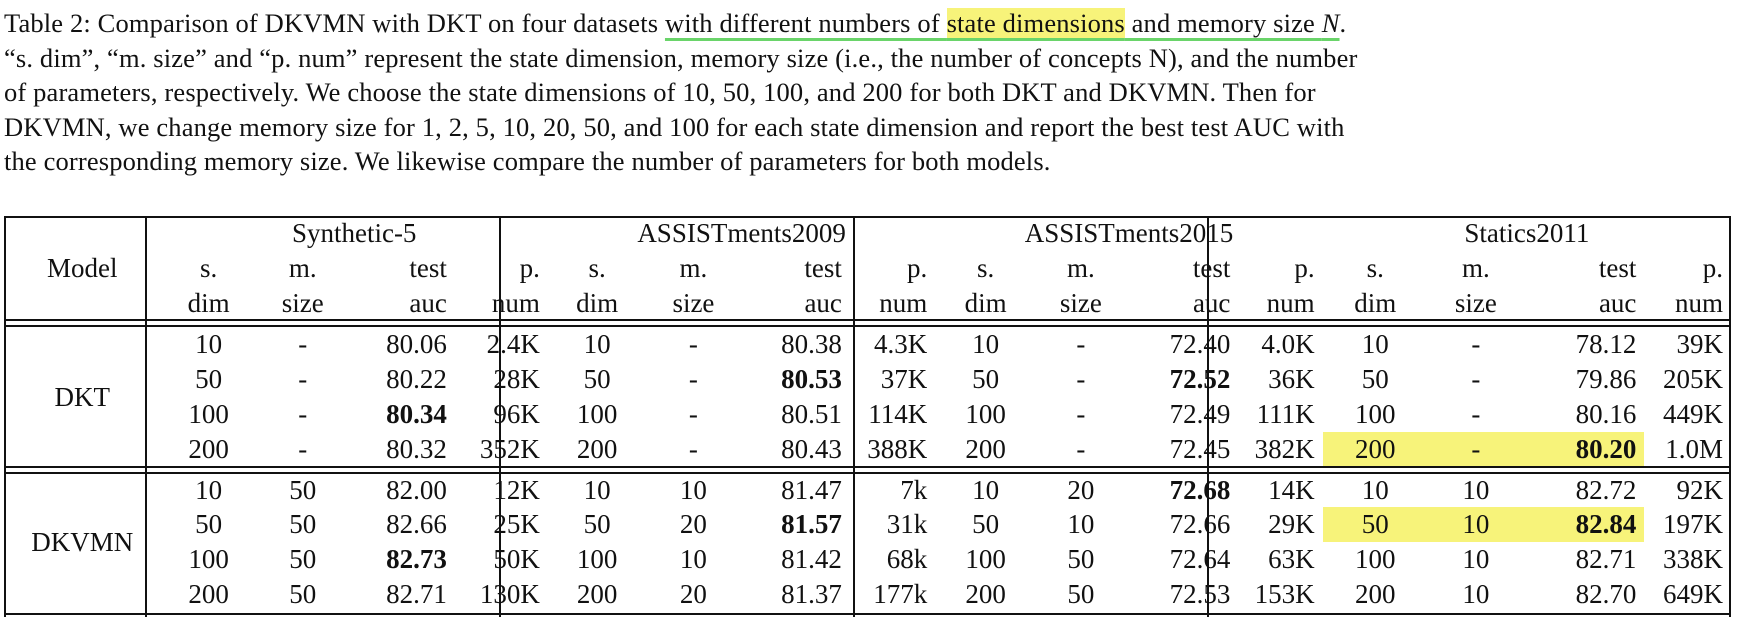 This screenshot has width=1739, height=623. Describe the element at coordinates (82, 267) in the screenshot. I see `model-header: Model` at that location.